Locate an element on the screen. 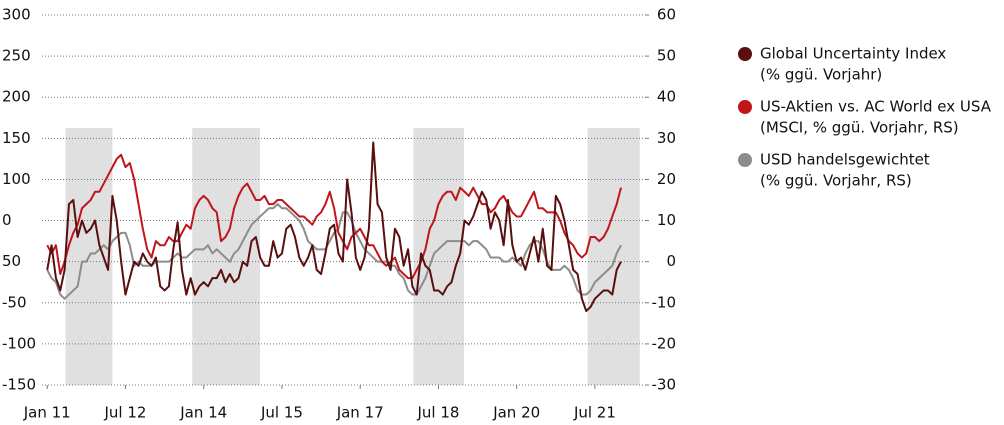 The width and height of the screenshot is (1004, 425). y2-tick-label: 0 is located at coordinates (671, 261).